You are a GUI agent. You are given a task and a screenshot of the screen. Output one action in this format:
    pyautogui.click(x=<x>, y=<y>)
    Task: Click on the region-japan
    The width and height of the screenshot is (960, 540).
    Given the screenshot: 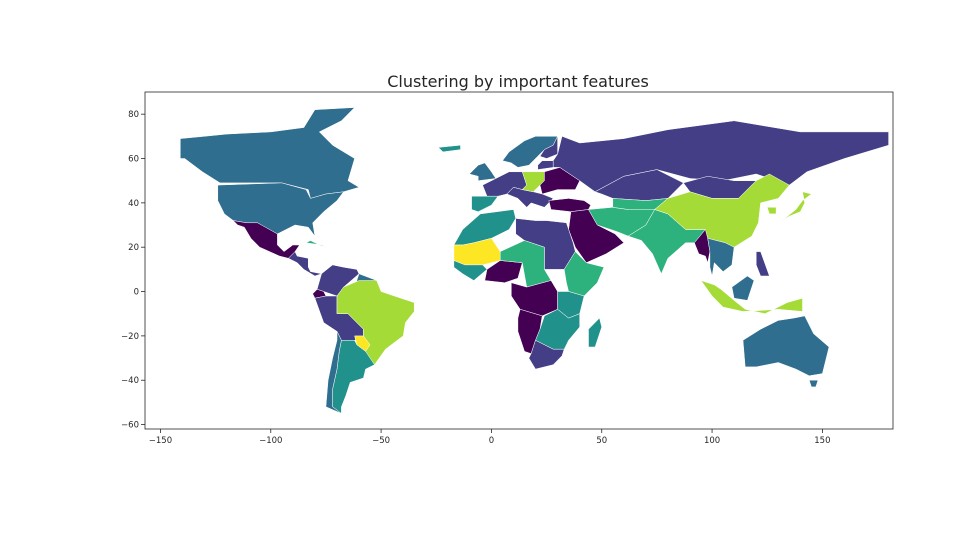 What is the action you would take?
    pyautogui.click(x=795, y=207)
    